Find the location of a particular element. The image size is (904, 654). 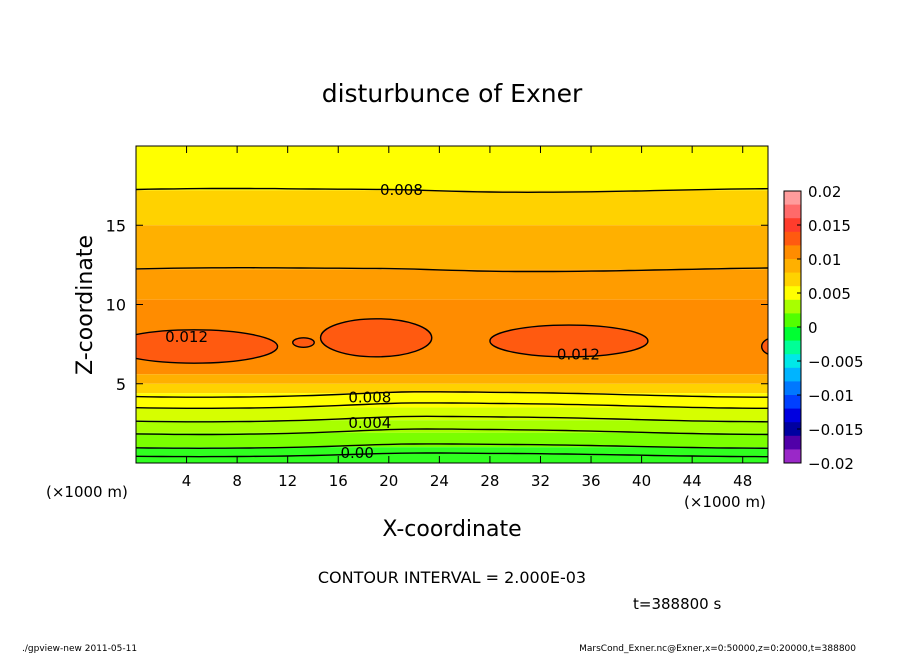

colorbar-tick-label: 0.01 is located at coordinates (824, 260).